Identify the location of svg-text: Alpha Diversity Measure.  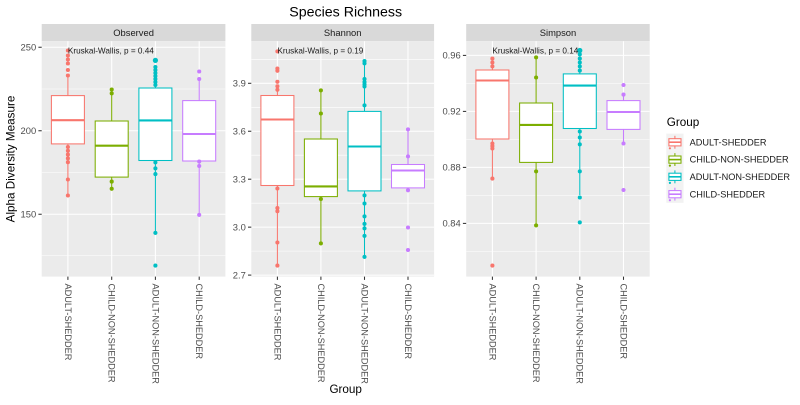
(10, 159).